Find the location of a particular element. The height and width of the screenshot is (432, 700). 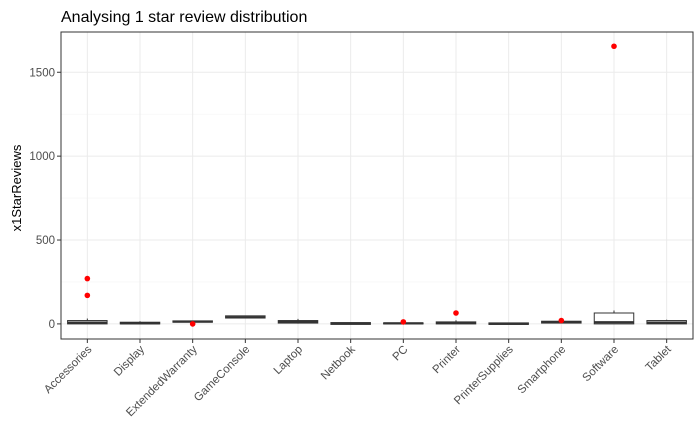

box-printersupplies is located at coordinates (508, 323).